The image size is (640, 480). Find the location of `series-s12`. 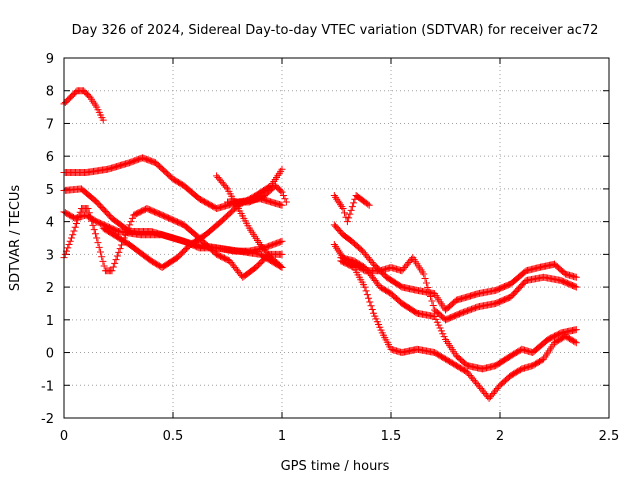

series-s12 is located at coordinates (458, 313).